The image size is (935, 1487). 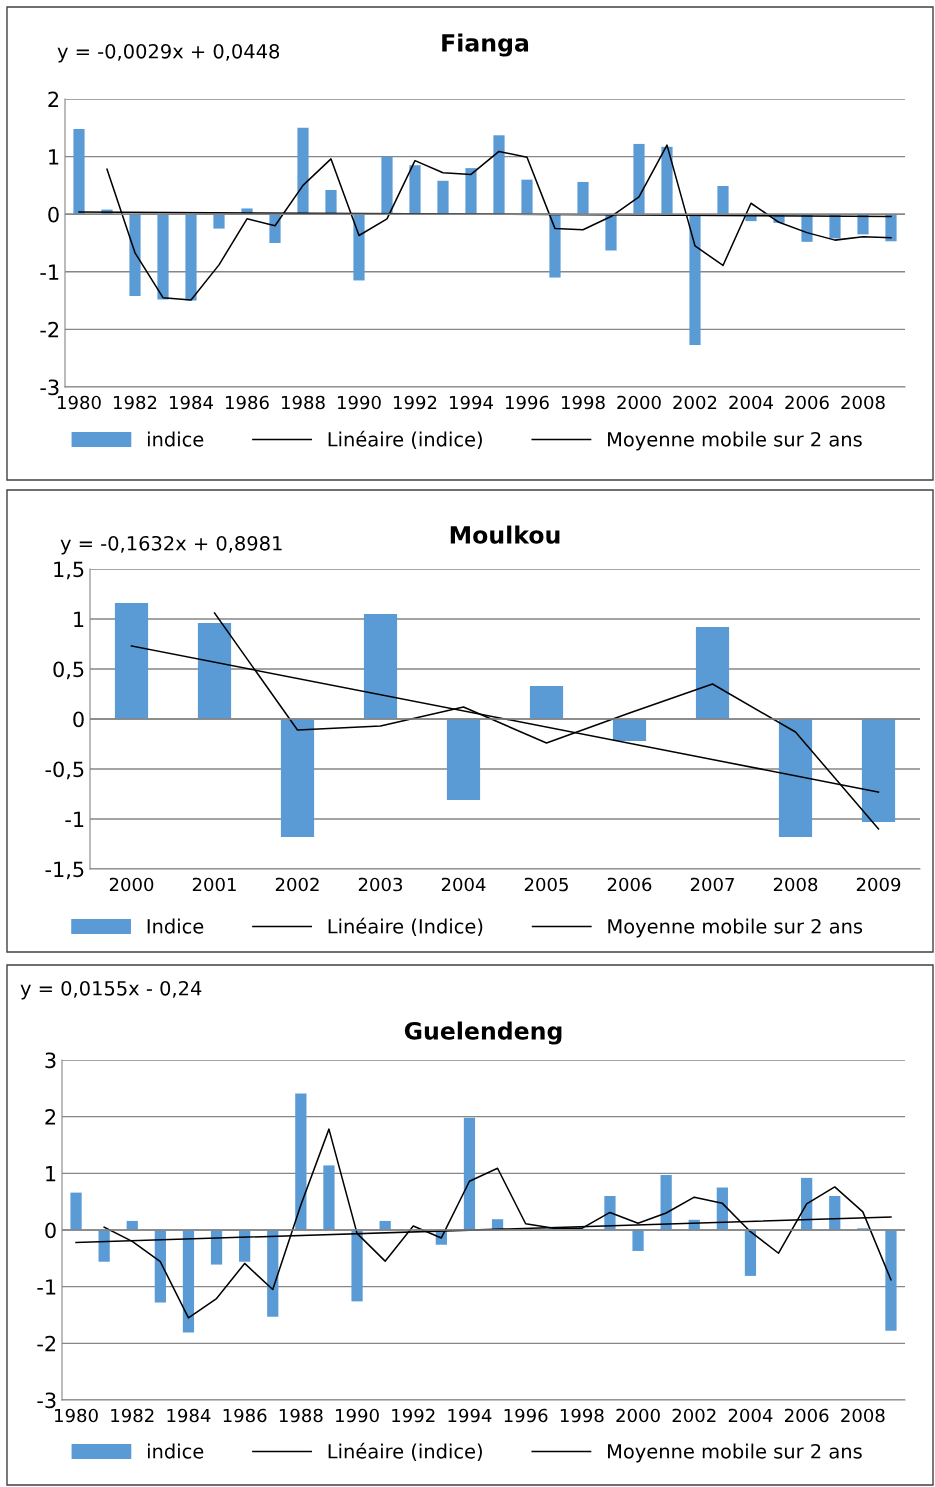 What do you see at coordinates (69, 570) in the screenshot?
I see `y-tick-label: 1,5` at bounding box center [69, 570].